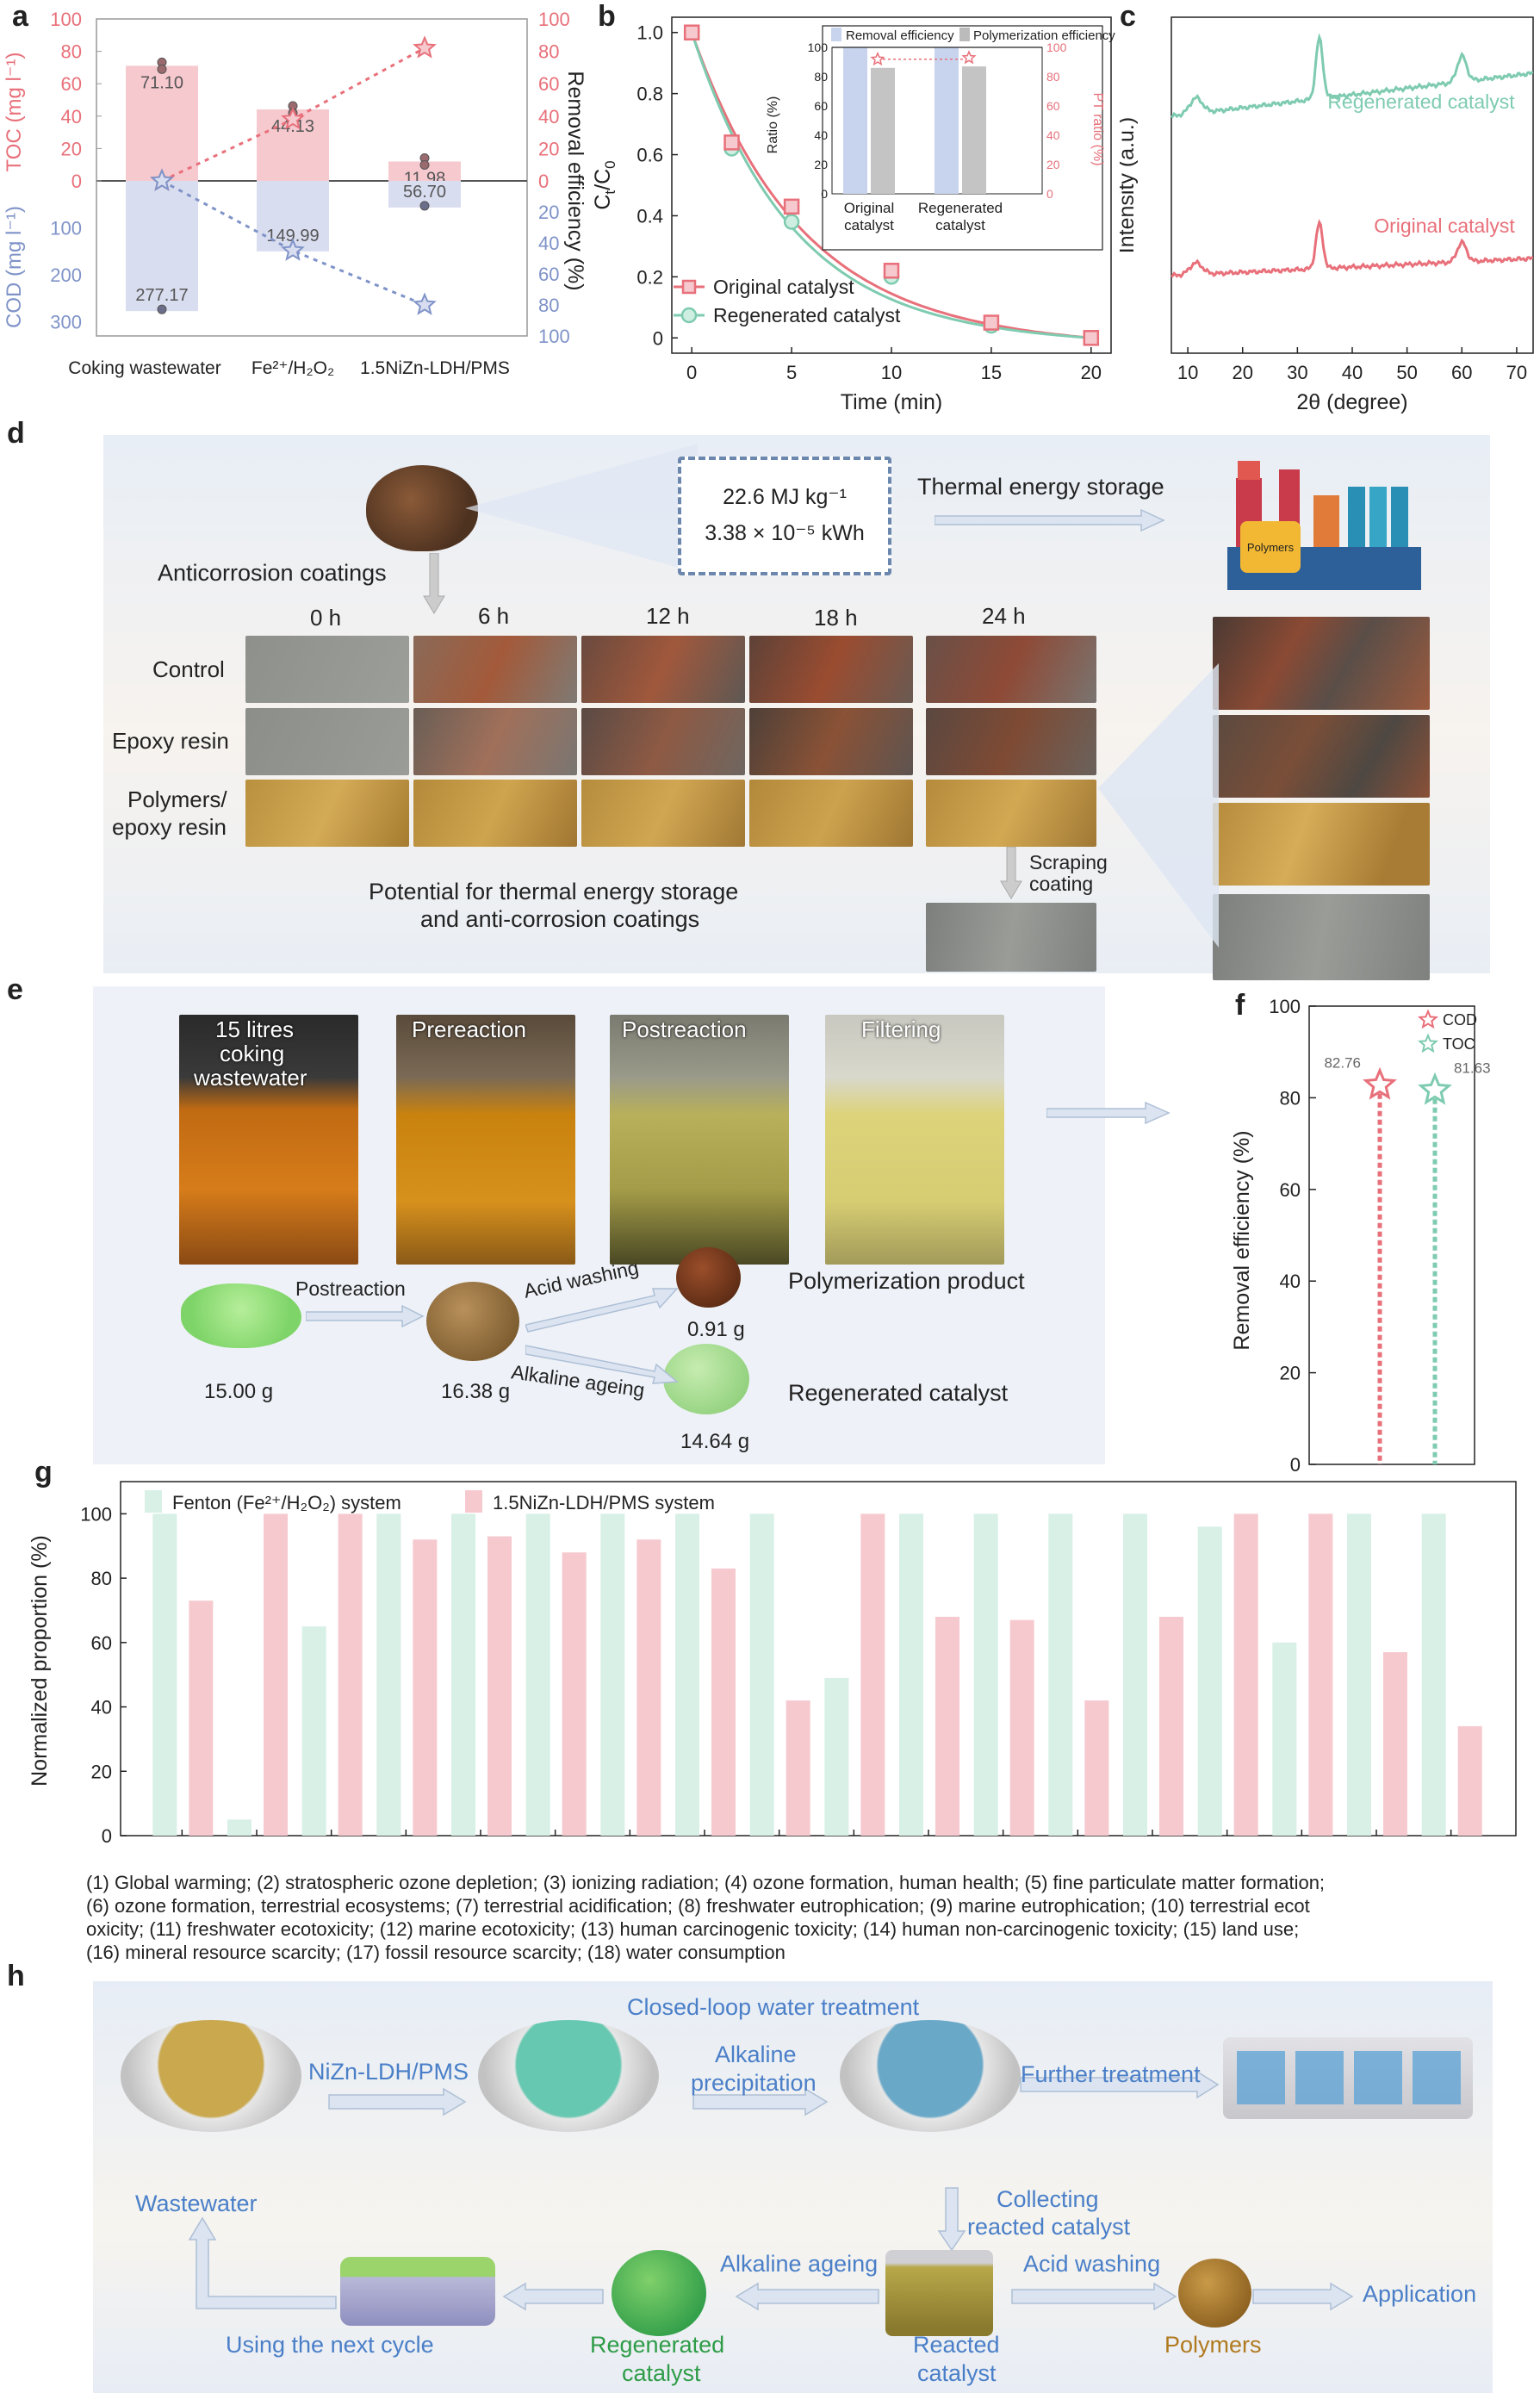 The width and height of the screenshot is (1540, 2399). What do you see at coordinates (1053, 77) in the screenshot?
I see `chart-b-inset-ytick-right-1: 80` at bounding box center [1053, 77].